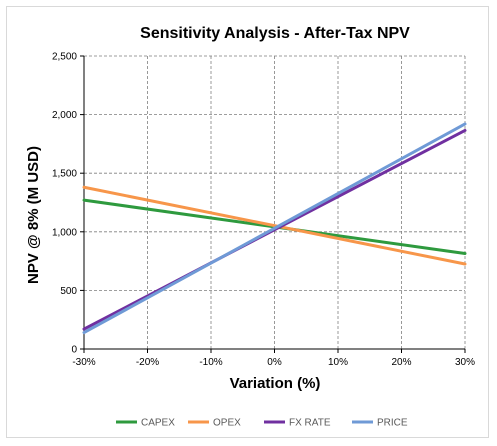  What do you see at coordinates (275, 383) in the screenshot?
I see `x-axis-title: Variation (%)` at bounding box center [275, 383].